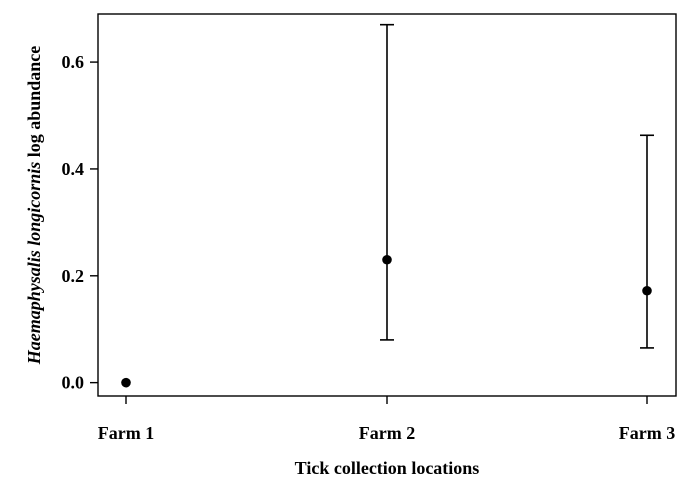  Describe the element at coordinates (73, 169) in the screenshot. I see `y-tick-label: 0.4` at that location.